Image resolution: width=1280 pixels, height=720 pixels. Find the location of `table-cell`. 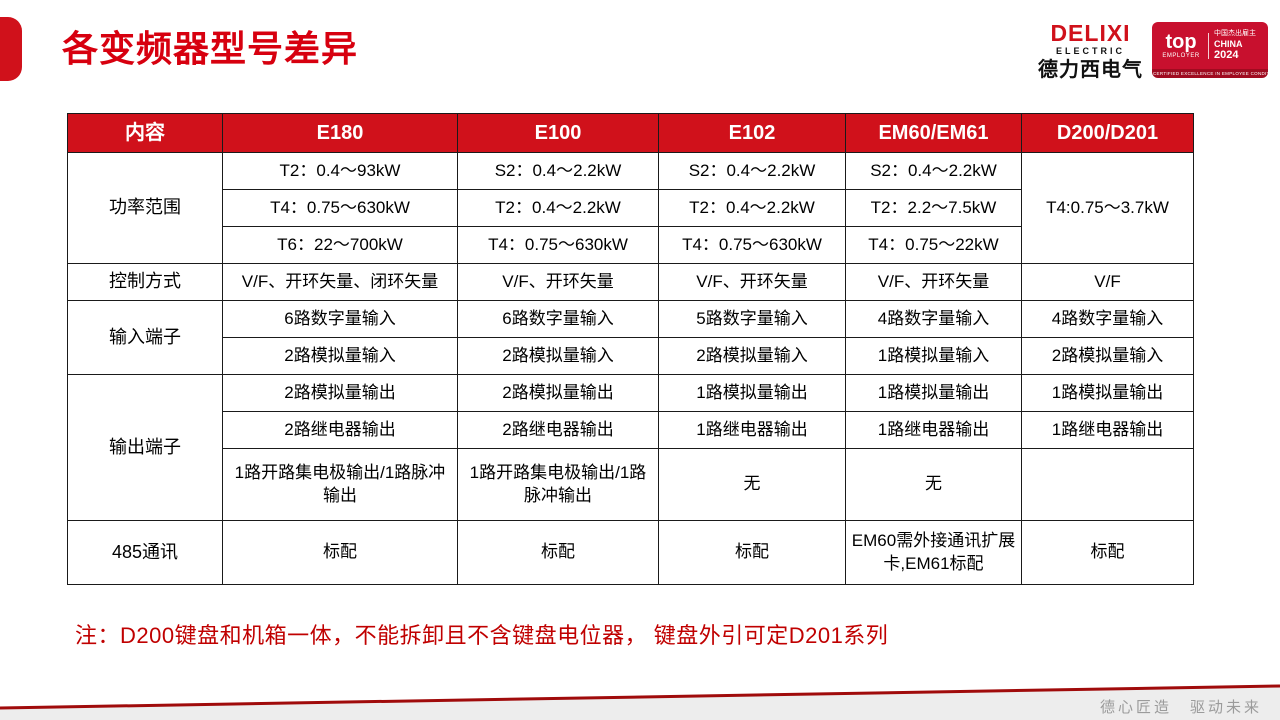

table-cell is located at coordinates (1107, 484).